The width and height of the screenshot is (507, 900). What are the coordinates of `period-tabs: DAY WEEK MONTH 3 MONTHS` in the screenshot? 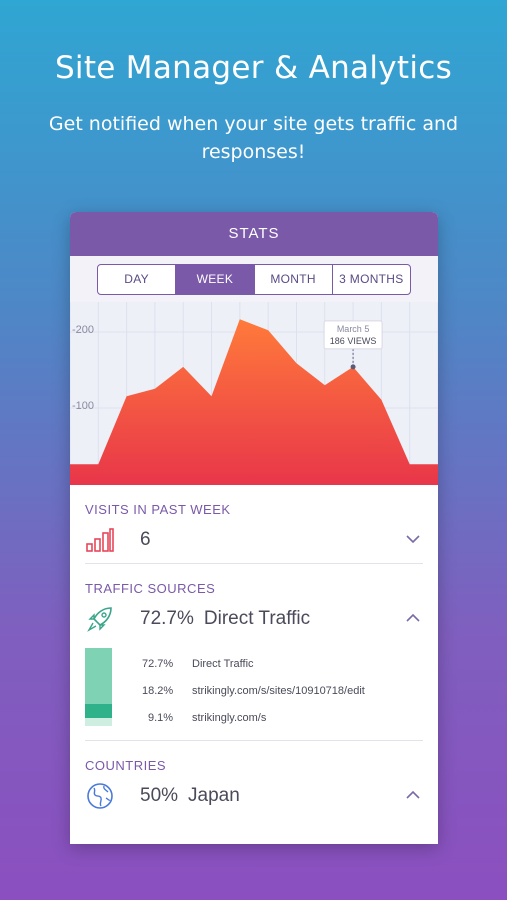 It's located at (254, 279).